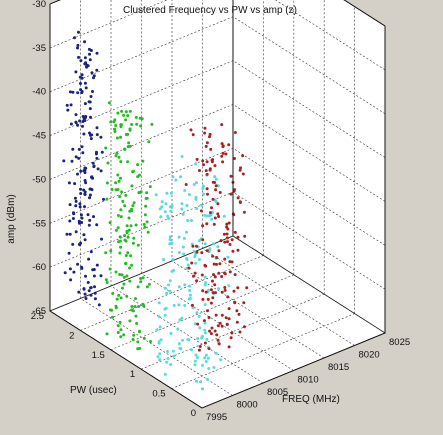  What do you see at coordinates (210, 10) in the screenshot?
I see `chart-title: Clustered Frequency vs PW vs amp (z)` at bounding box center [210, 10].